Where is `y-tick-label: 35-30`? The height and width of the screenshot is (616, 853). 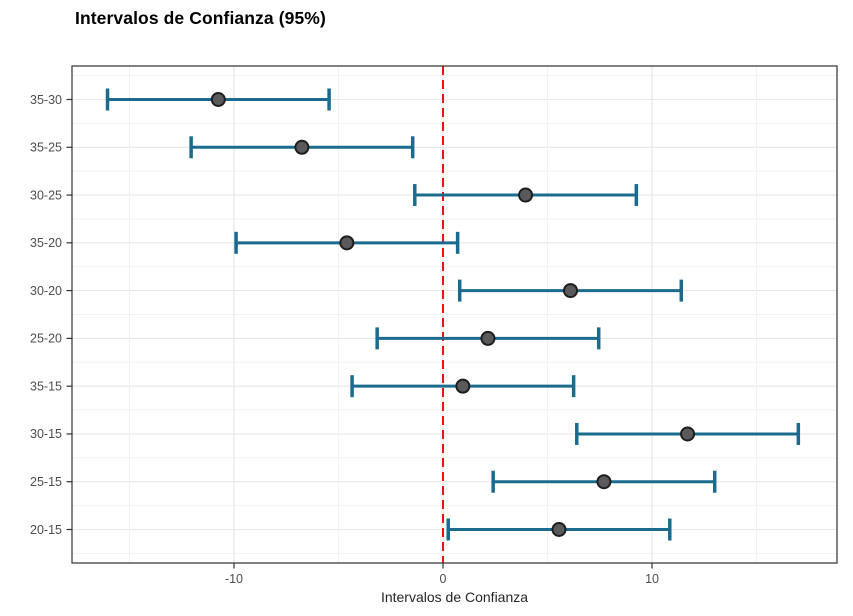 y-tick-label: 35-30 is located at coordinates (46, 100).